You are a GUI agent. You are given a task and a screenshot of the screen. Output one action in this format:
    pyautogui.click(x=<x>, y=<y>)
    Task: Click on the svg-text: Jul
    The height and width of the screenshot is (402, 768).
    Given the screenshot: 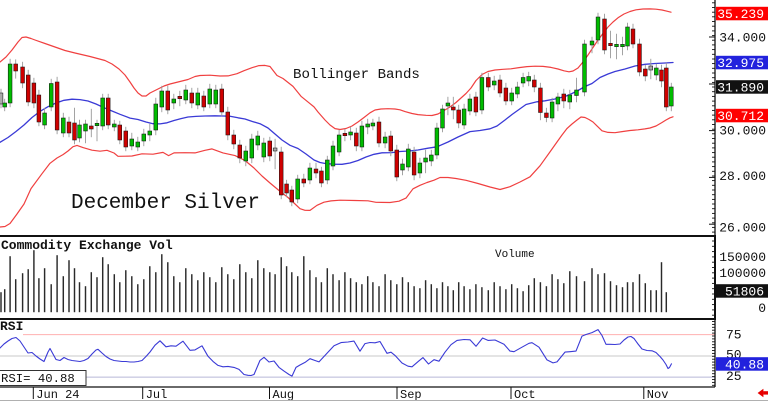 What is the action you would take?
    pyautogui.click(x=157, y=395)
    